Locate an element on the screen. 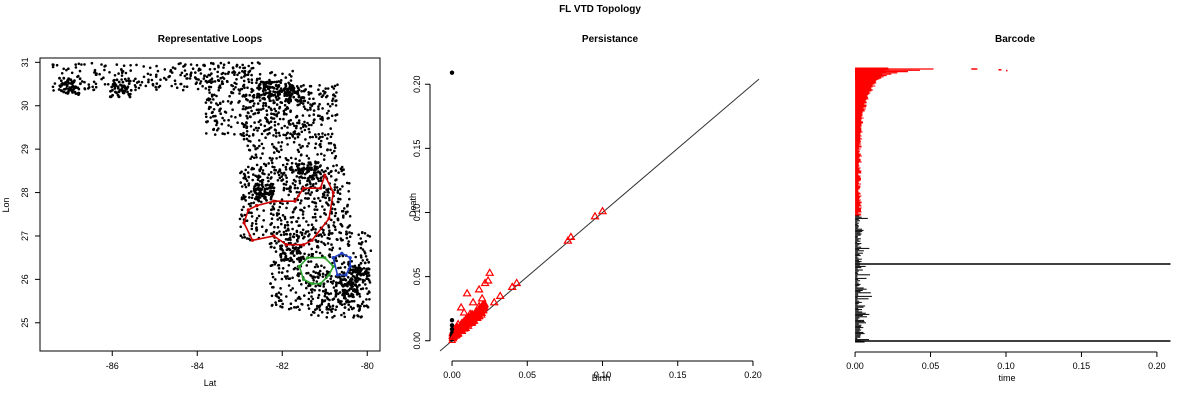  x-tick-label: -86 is located at coordinates (112, 366).